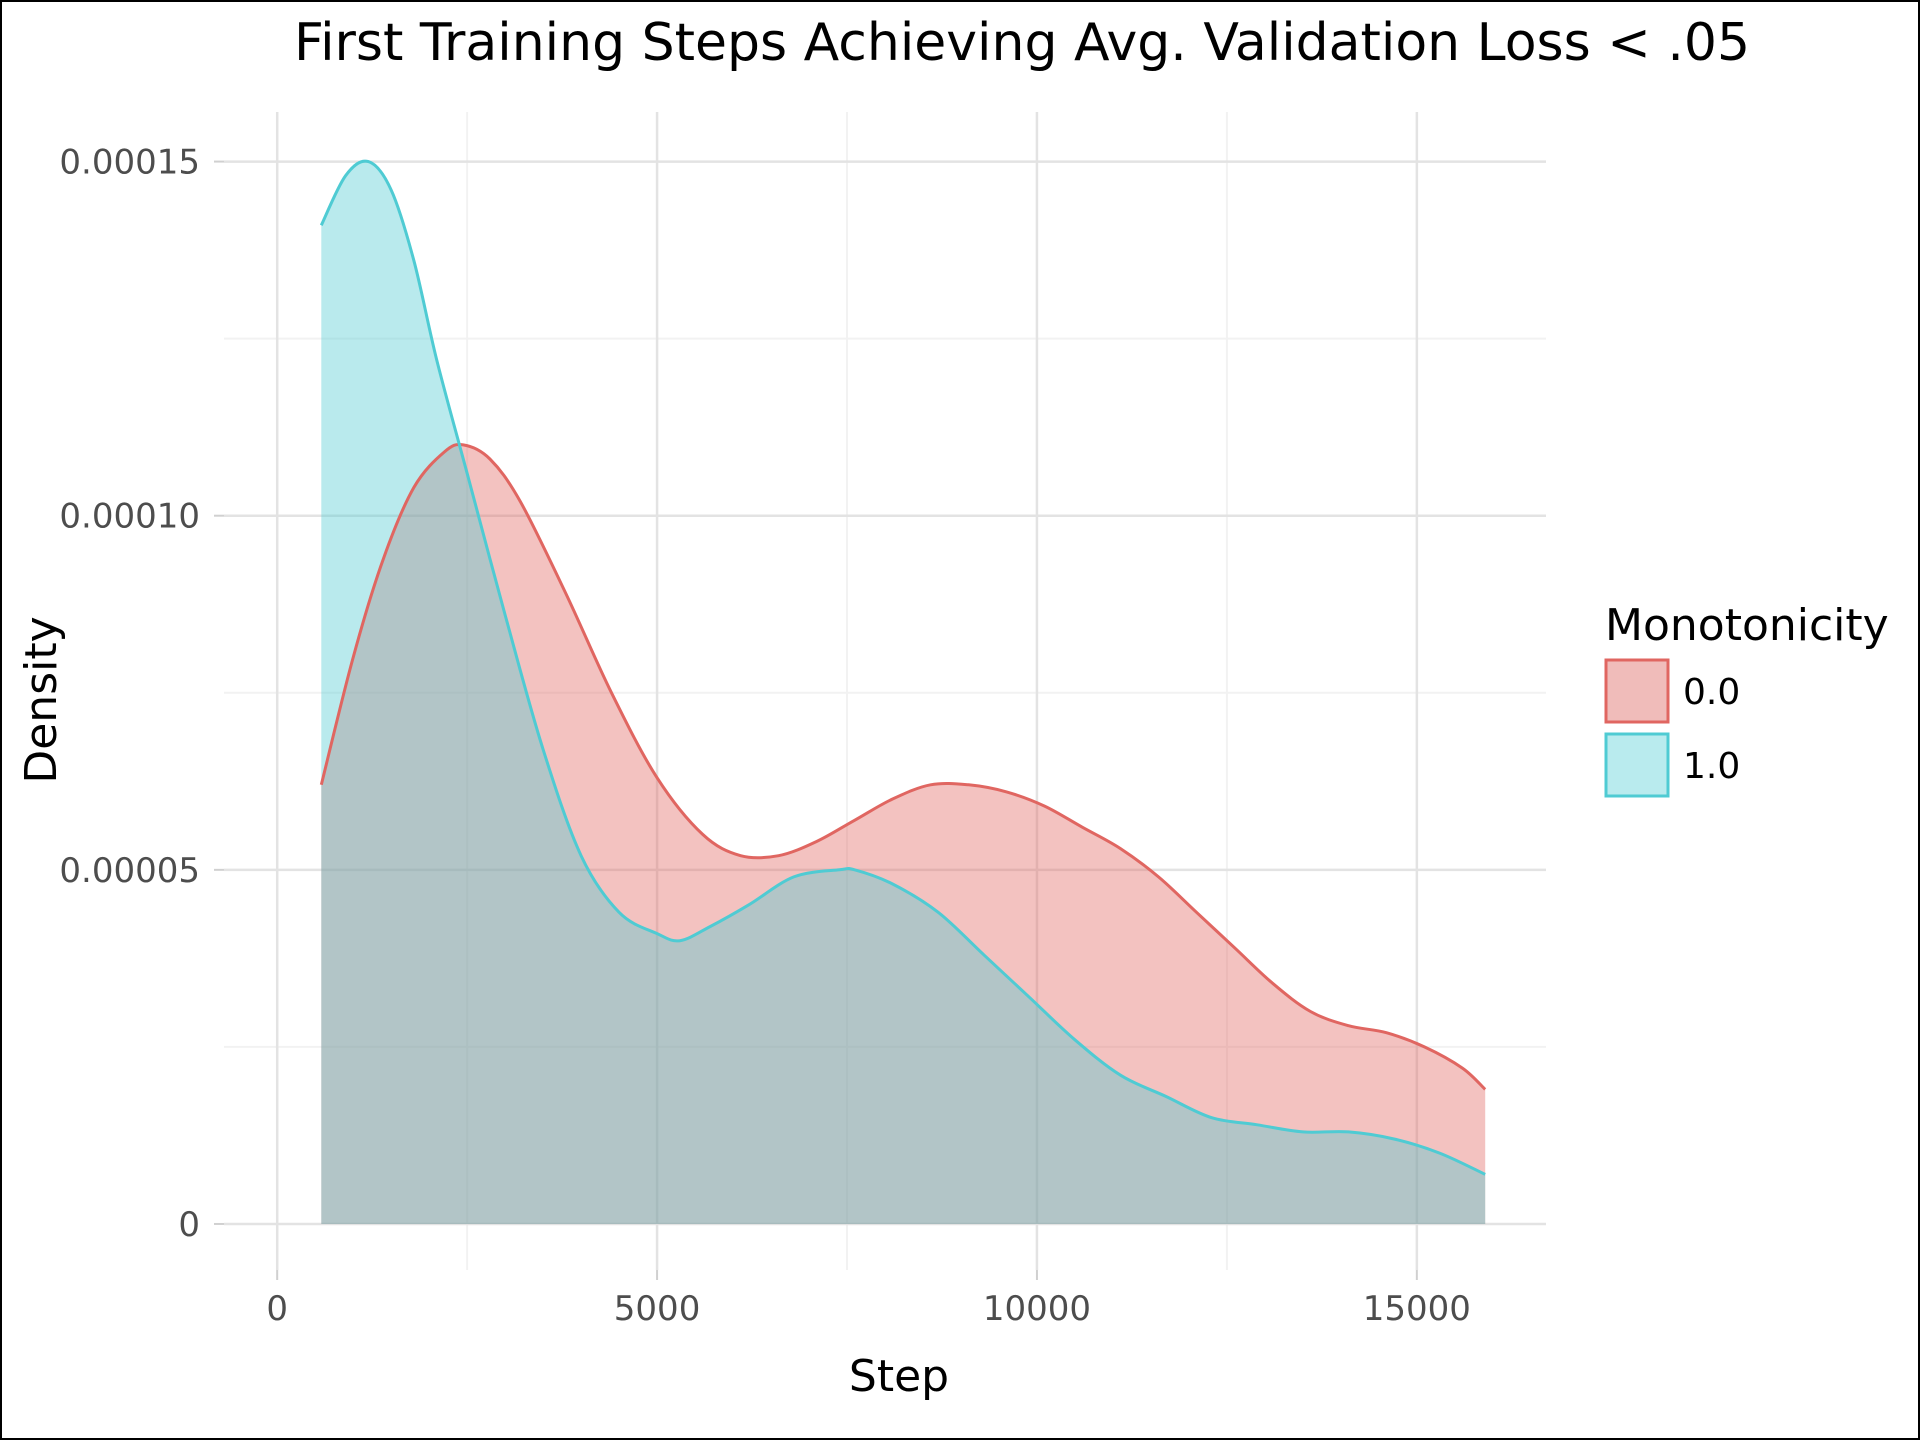 This screenshot has width=1920, height=1440. I want to click on y-tick-label: 0, so click(189, 1225).